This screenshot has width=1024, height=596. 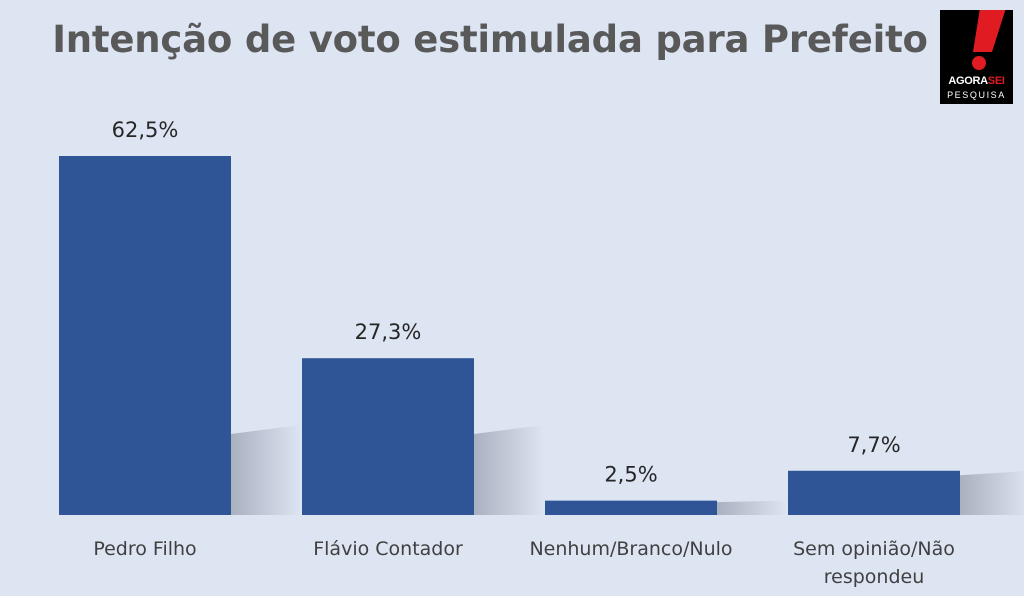 What do you see at coordinates (388, 332) in the screenshot?
I see `data-label-2: 27,3%` at bounding box center [388, 332].